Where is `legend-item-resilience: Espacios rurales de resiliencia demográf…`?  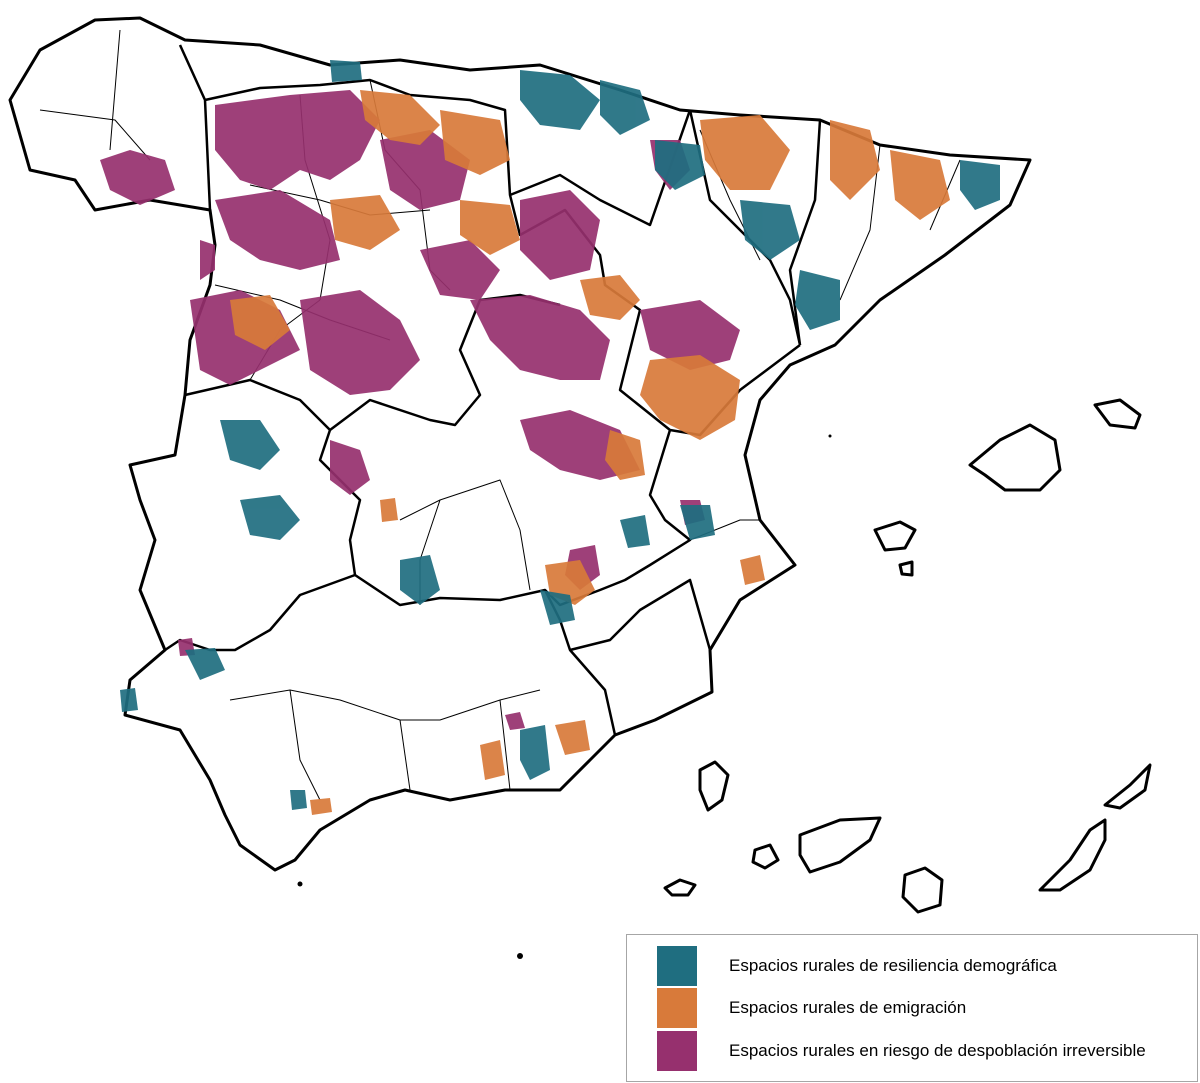 legend-item-resilience: Espacios rurales de resiliencia demográf… is located at coordinates (857, 966).